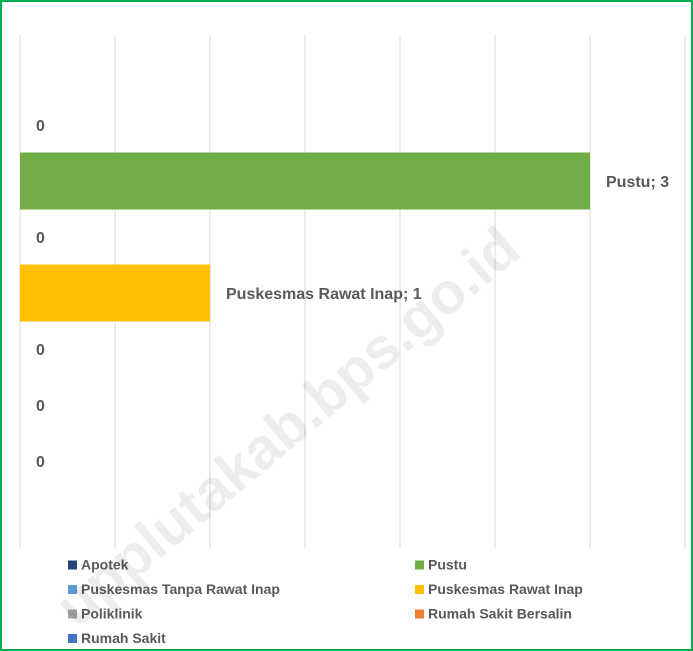 This screenshot has height=651, width=693. What do you see at coordinates (112, 614) in the screenshot?
I see `legend-label: Poliklinik` at bounding box center [112, 614].